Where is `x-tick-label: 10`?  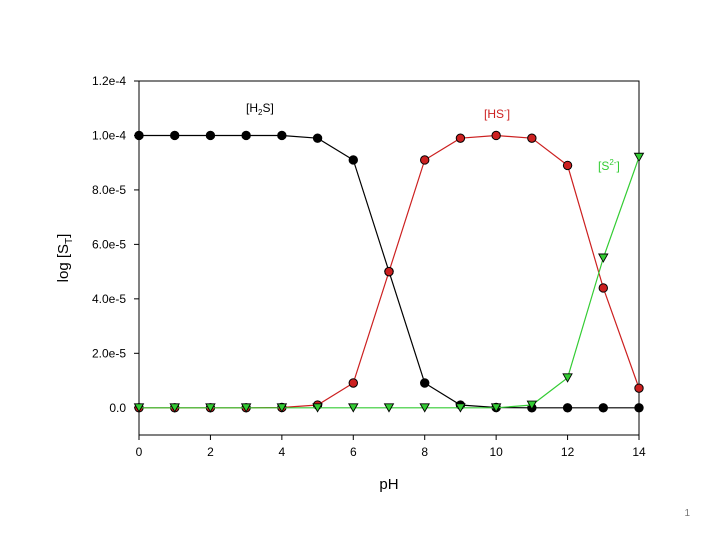
x-tick-label: 10 is located at coordinates (496, 452).